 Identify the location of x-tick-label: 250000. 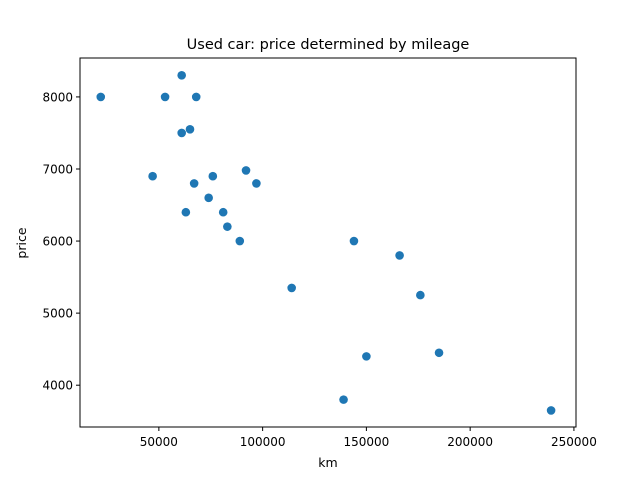
(574, 442).